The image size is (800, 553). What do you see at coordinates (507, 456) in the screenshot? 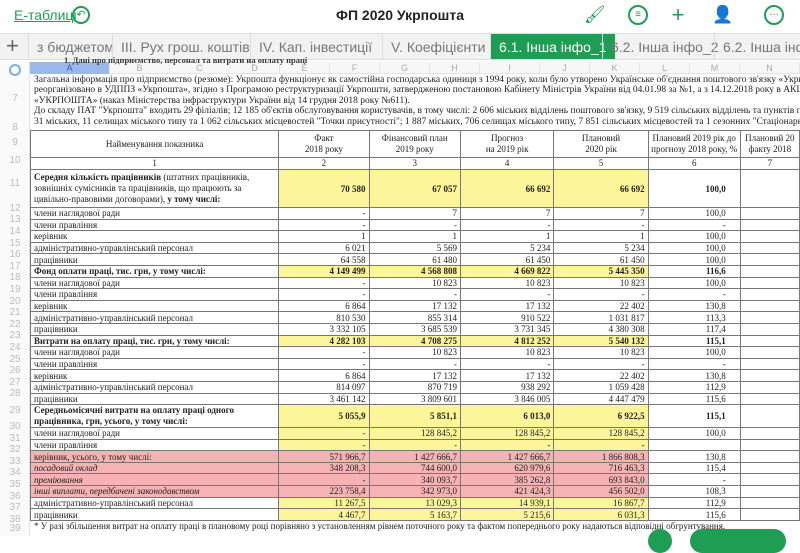
I see `value-cell: 1 427 666,7` at bounding box center [507, 456].